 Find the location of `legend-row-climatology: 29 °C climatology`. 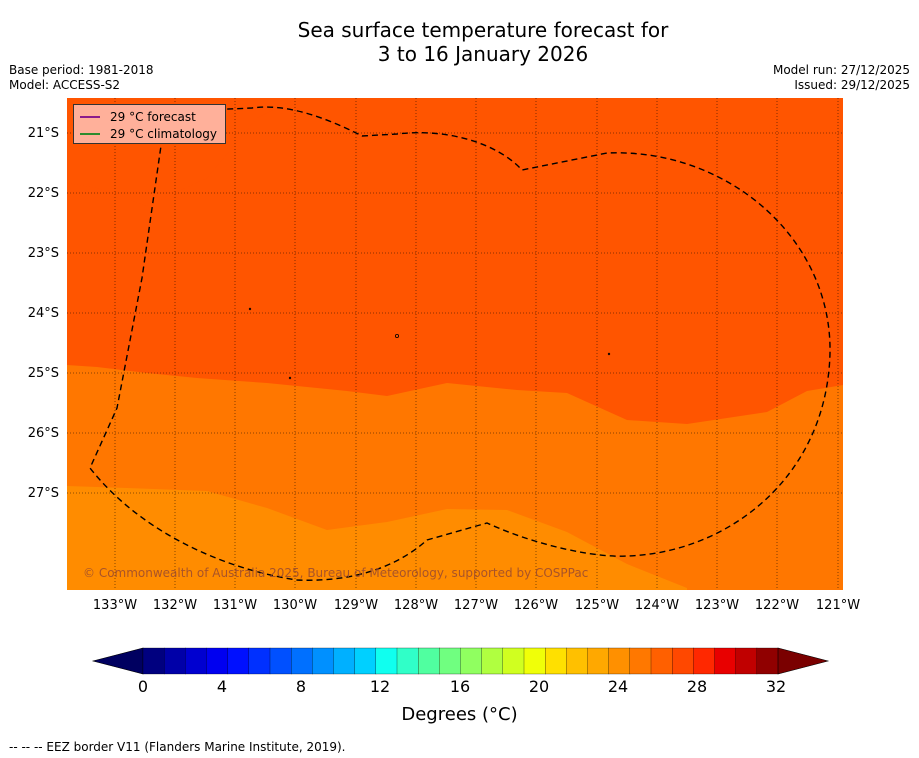

legend-row-climatology: 29 °C climatology is located at coordinates (149, 133).